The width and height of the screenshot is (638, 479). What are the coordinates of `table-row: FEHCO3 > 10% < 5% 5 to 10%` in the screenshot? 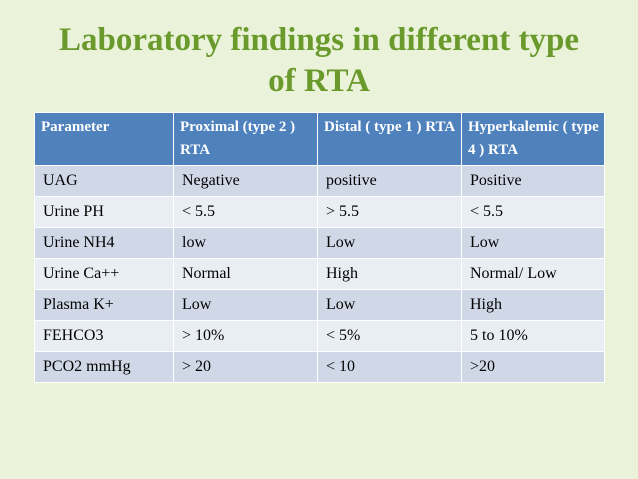 It's located at (319, 336).